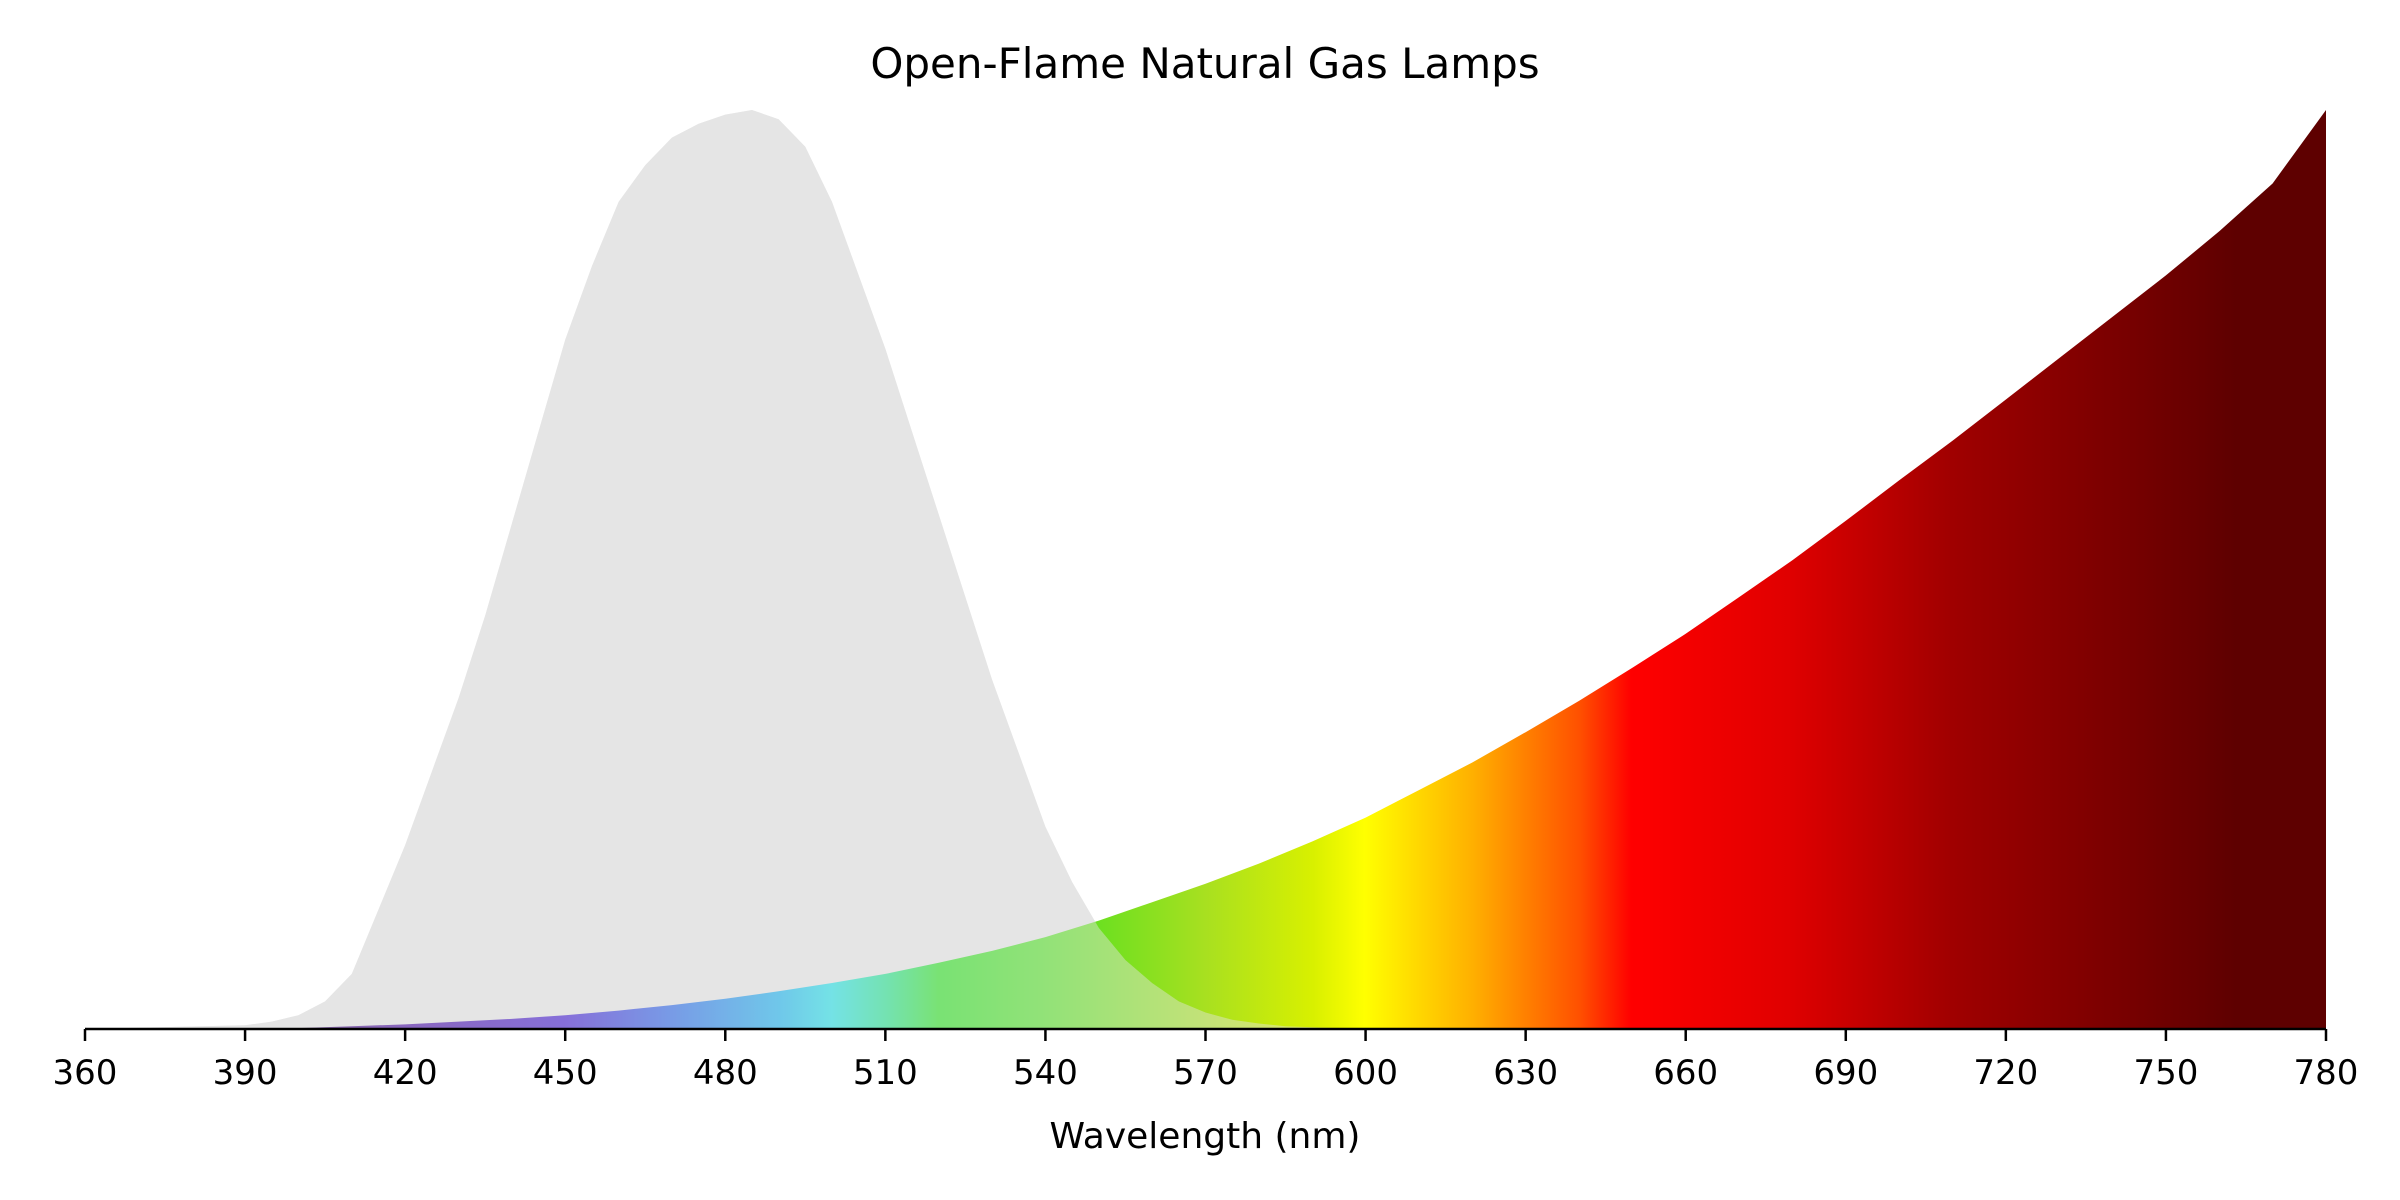 The width and height of the screenshot is (2400, 1200). Describe the element at coordinates (1365, 1073) in the screenshot. I see `x-tick-label: 600` at that location.